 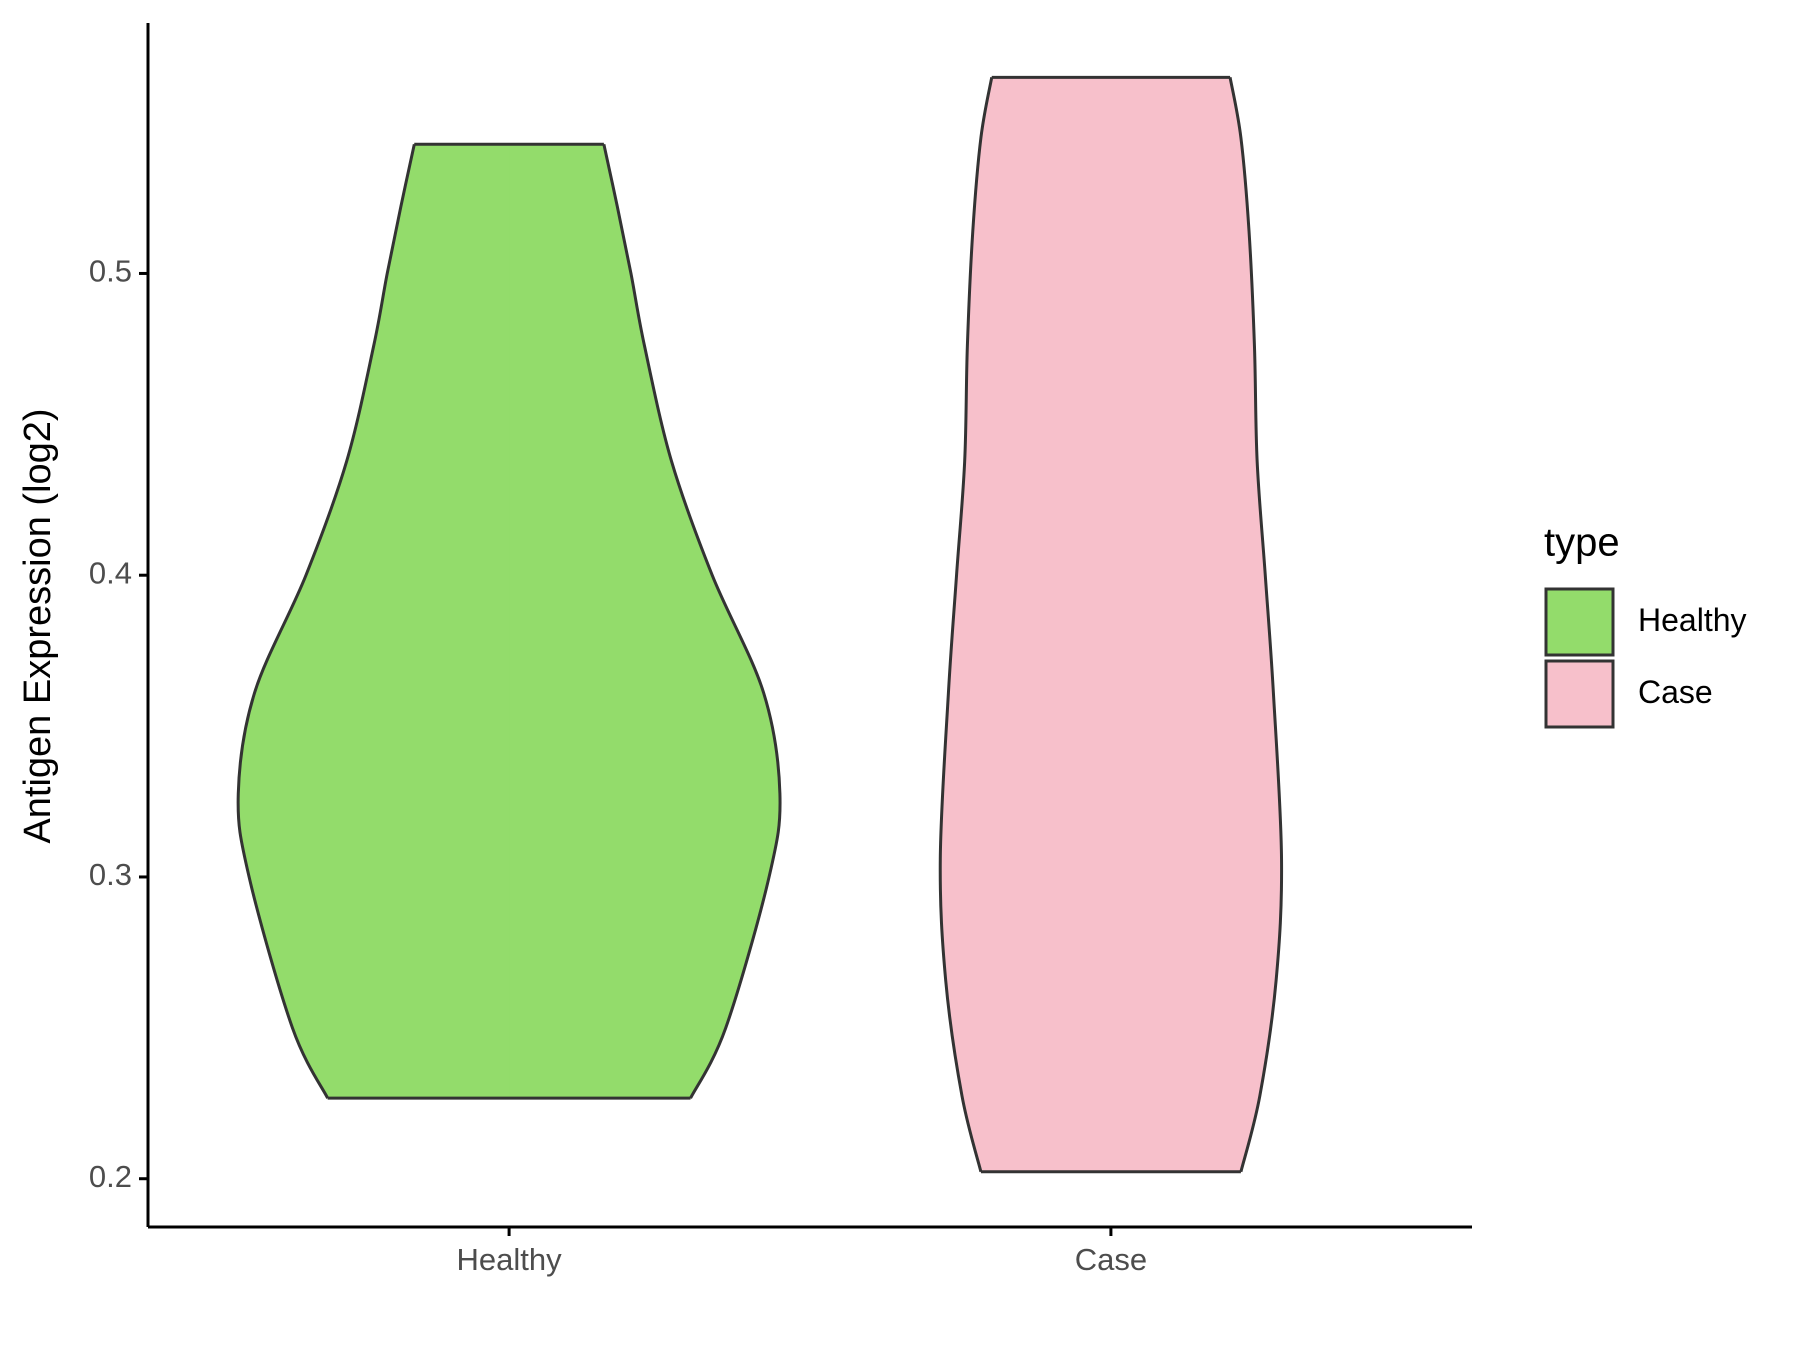 I want to click on y-tick-label: 0.4, so click(x=110, y=572).